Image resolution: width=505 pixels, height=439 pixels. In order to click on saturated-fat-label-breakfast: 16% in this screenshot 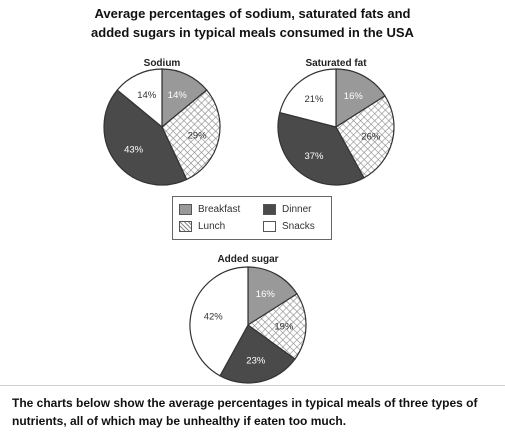, I will do `click(354, 96)`.